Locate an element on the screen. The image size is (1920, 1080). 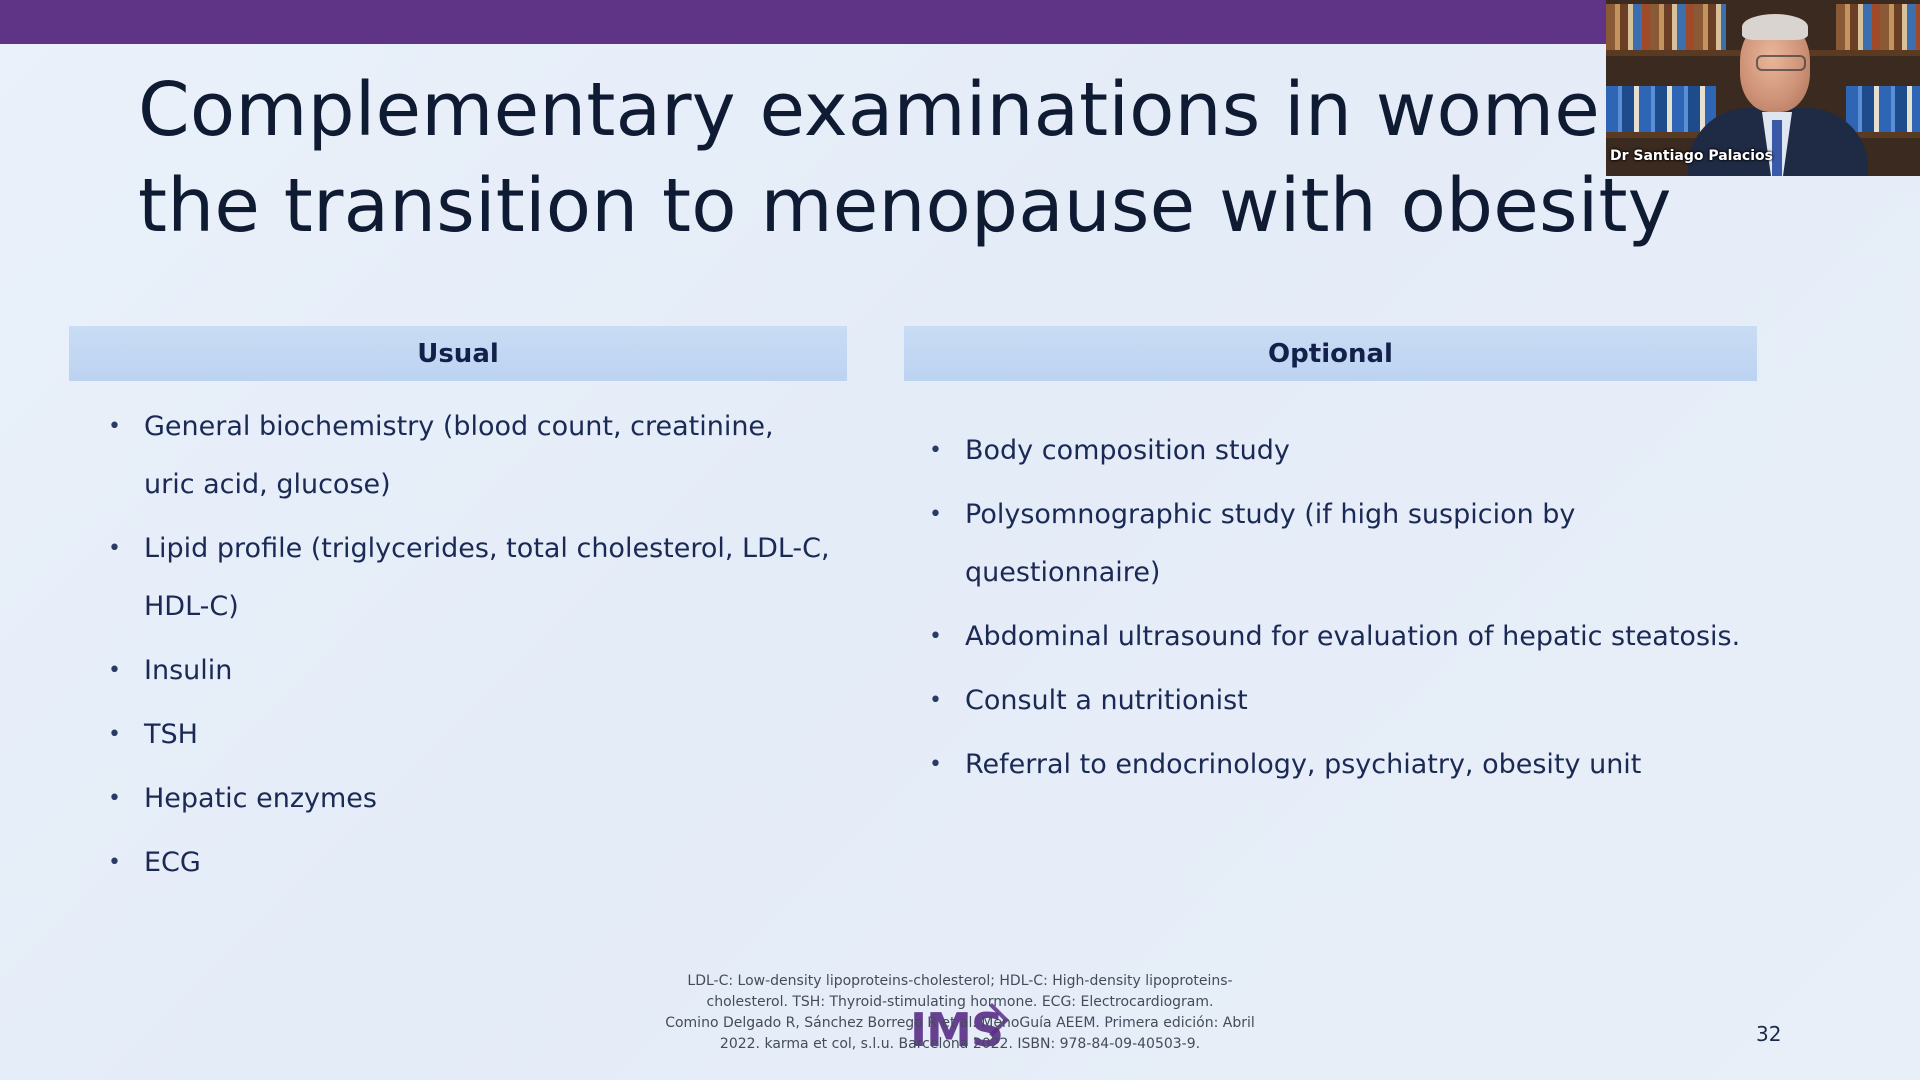
list-item-text: Hepatic enzymes is located at coordinates (260, 798).